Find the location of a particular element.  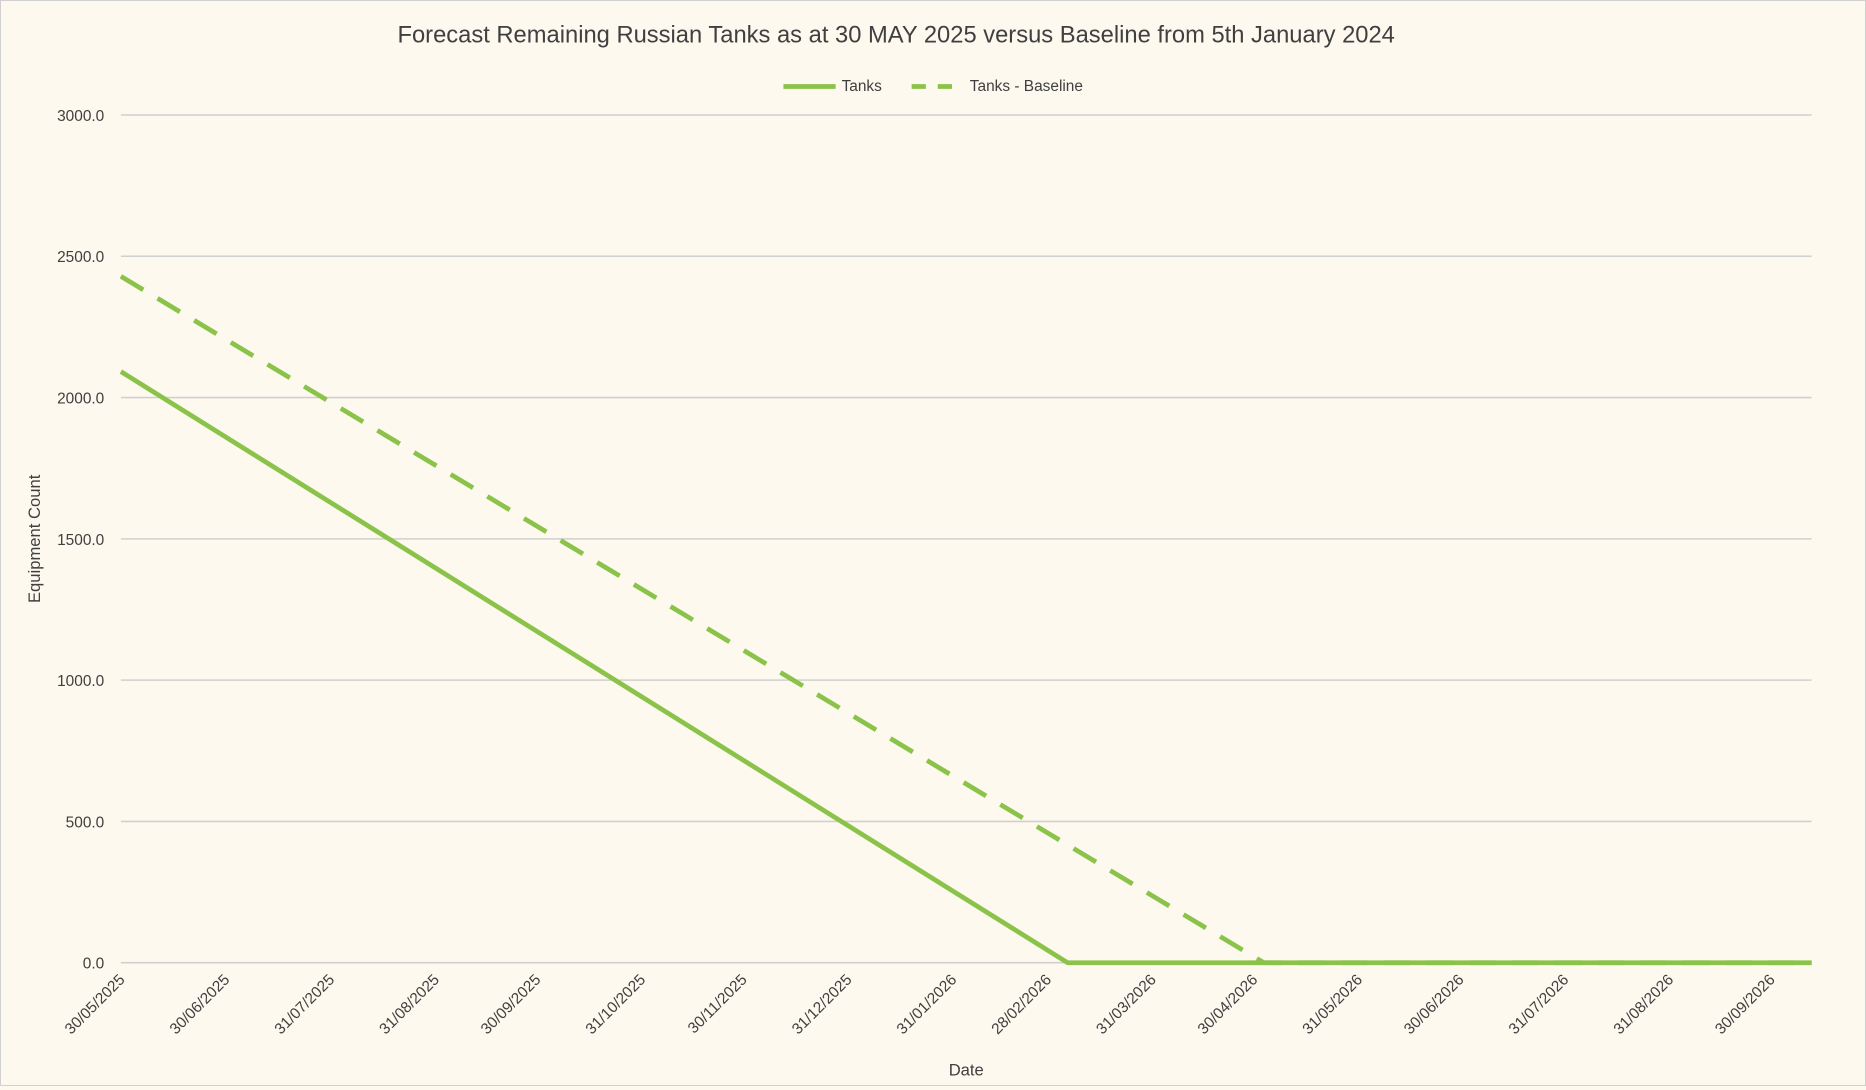

x-tick-label: 31/07/2025 is located at coordinates (305, 1004).